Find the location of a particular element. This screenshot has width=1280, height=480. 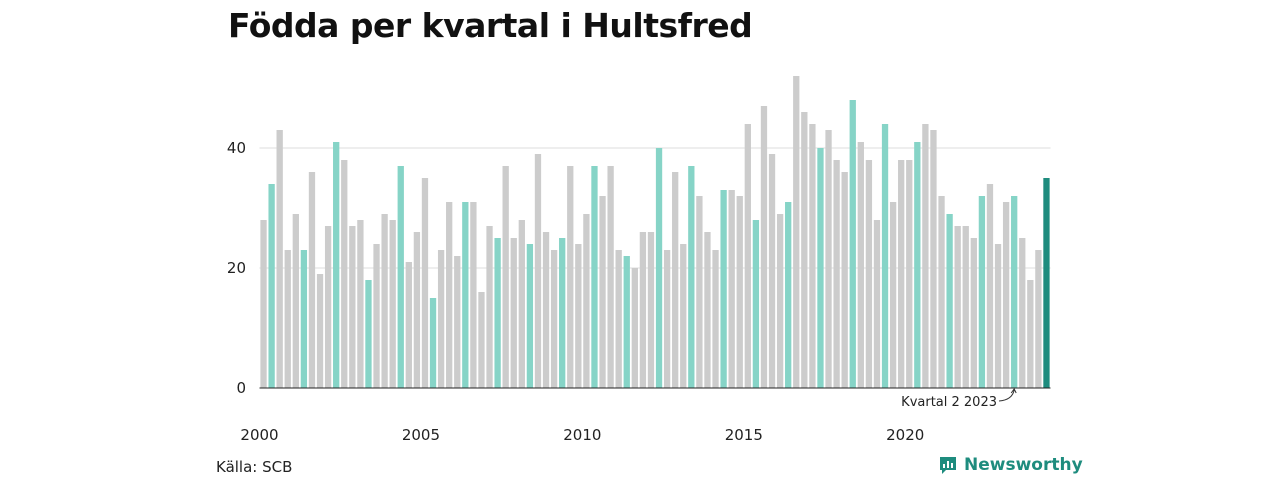

latest-annotation: Kvartal 2 2023 is located at coordinates (959, 399).